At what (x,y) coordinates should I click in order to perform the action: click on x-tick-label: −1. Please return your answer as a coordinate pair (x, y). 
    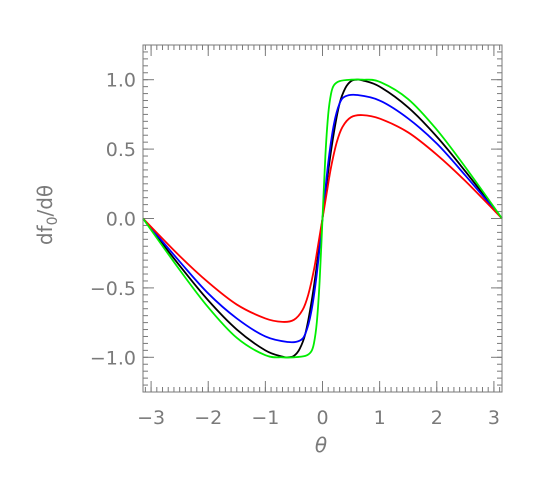
    Looking at the image, I should click on (265, 418).